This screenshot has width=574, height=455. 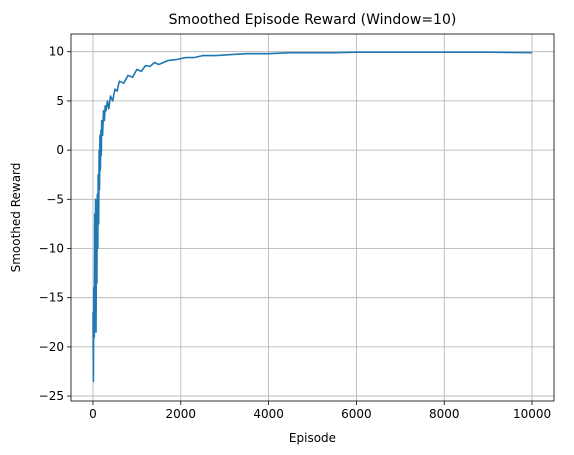 I want to click on x-tick-label: 6000, so click(x=356, y=414).